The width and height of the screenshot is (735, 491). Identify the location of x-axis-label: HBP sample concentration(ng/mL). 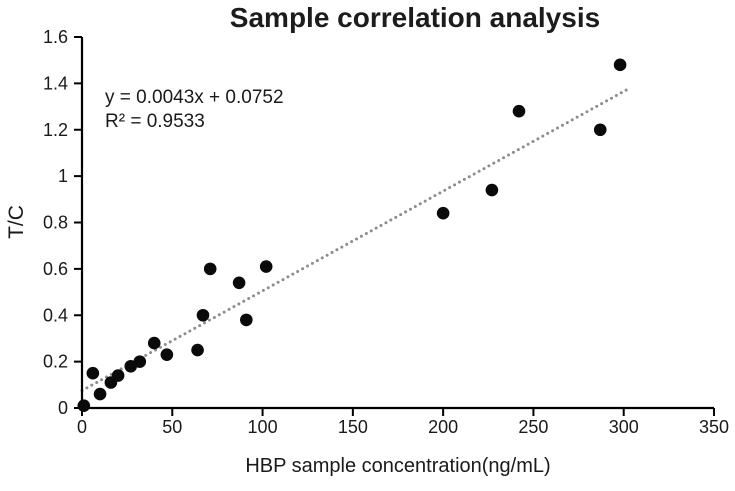
(398, 466).